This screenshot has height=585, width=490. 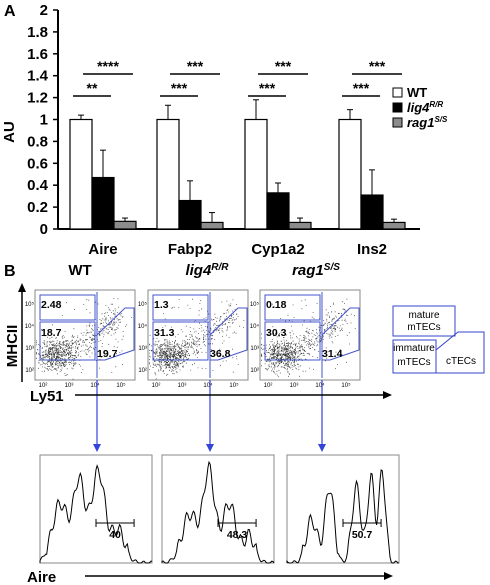 What do you see at coordinates (438, 339) in the screenshot?
I see `gate-legend: mature mTECs immature mTECs cTECs` at bounding box center [438, 339].